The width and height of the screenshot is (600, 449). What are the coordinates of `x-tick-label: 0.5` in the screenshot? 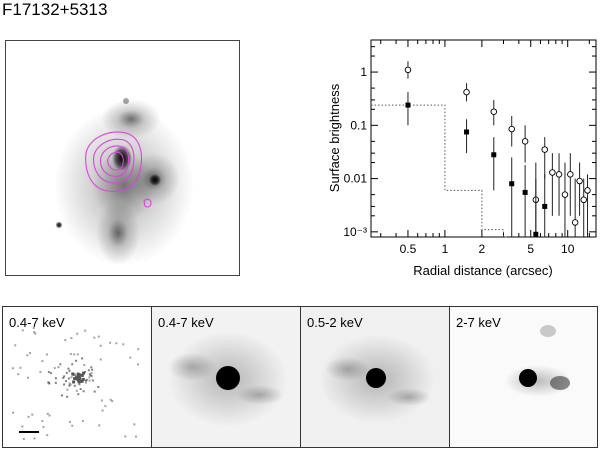 It's located at (408, 249).